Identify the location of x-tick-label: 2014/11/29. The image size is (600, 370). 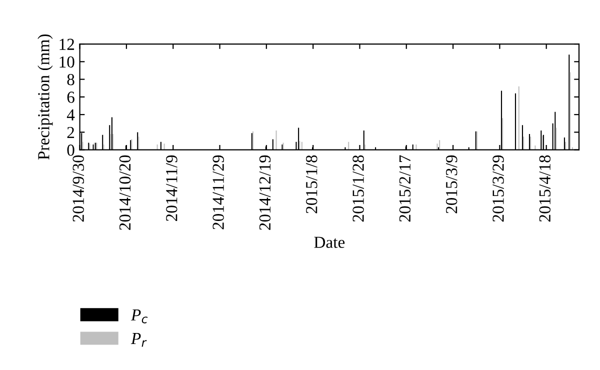
(218, 192).